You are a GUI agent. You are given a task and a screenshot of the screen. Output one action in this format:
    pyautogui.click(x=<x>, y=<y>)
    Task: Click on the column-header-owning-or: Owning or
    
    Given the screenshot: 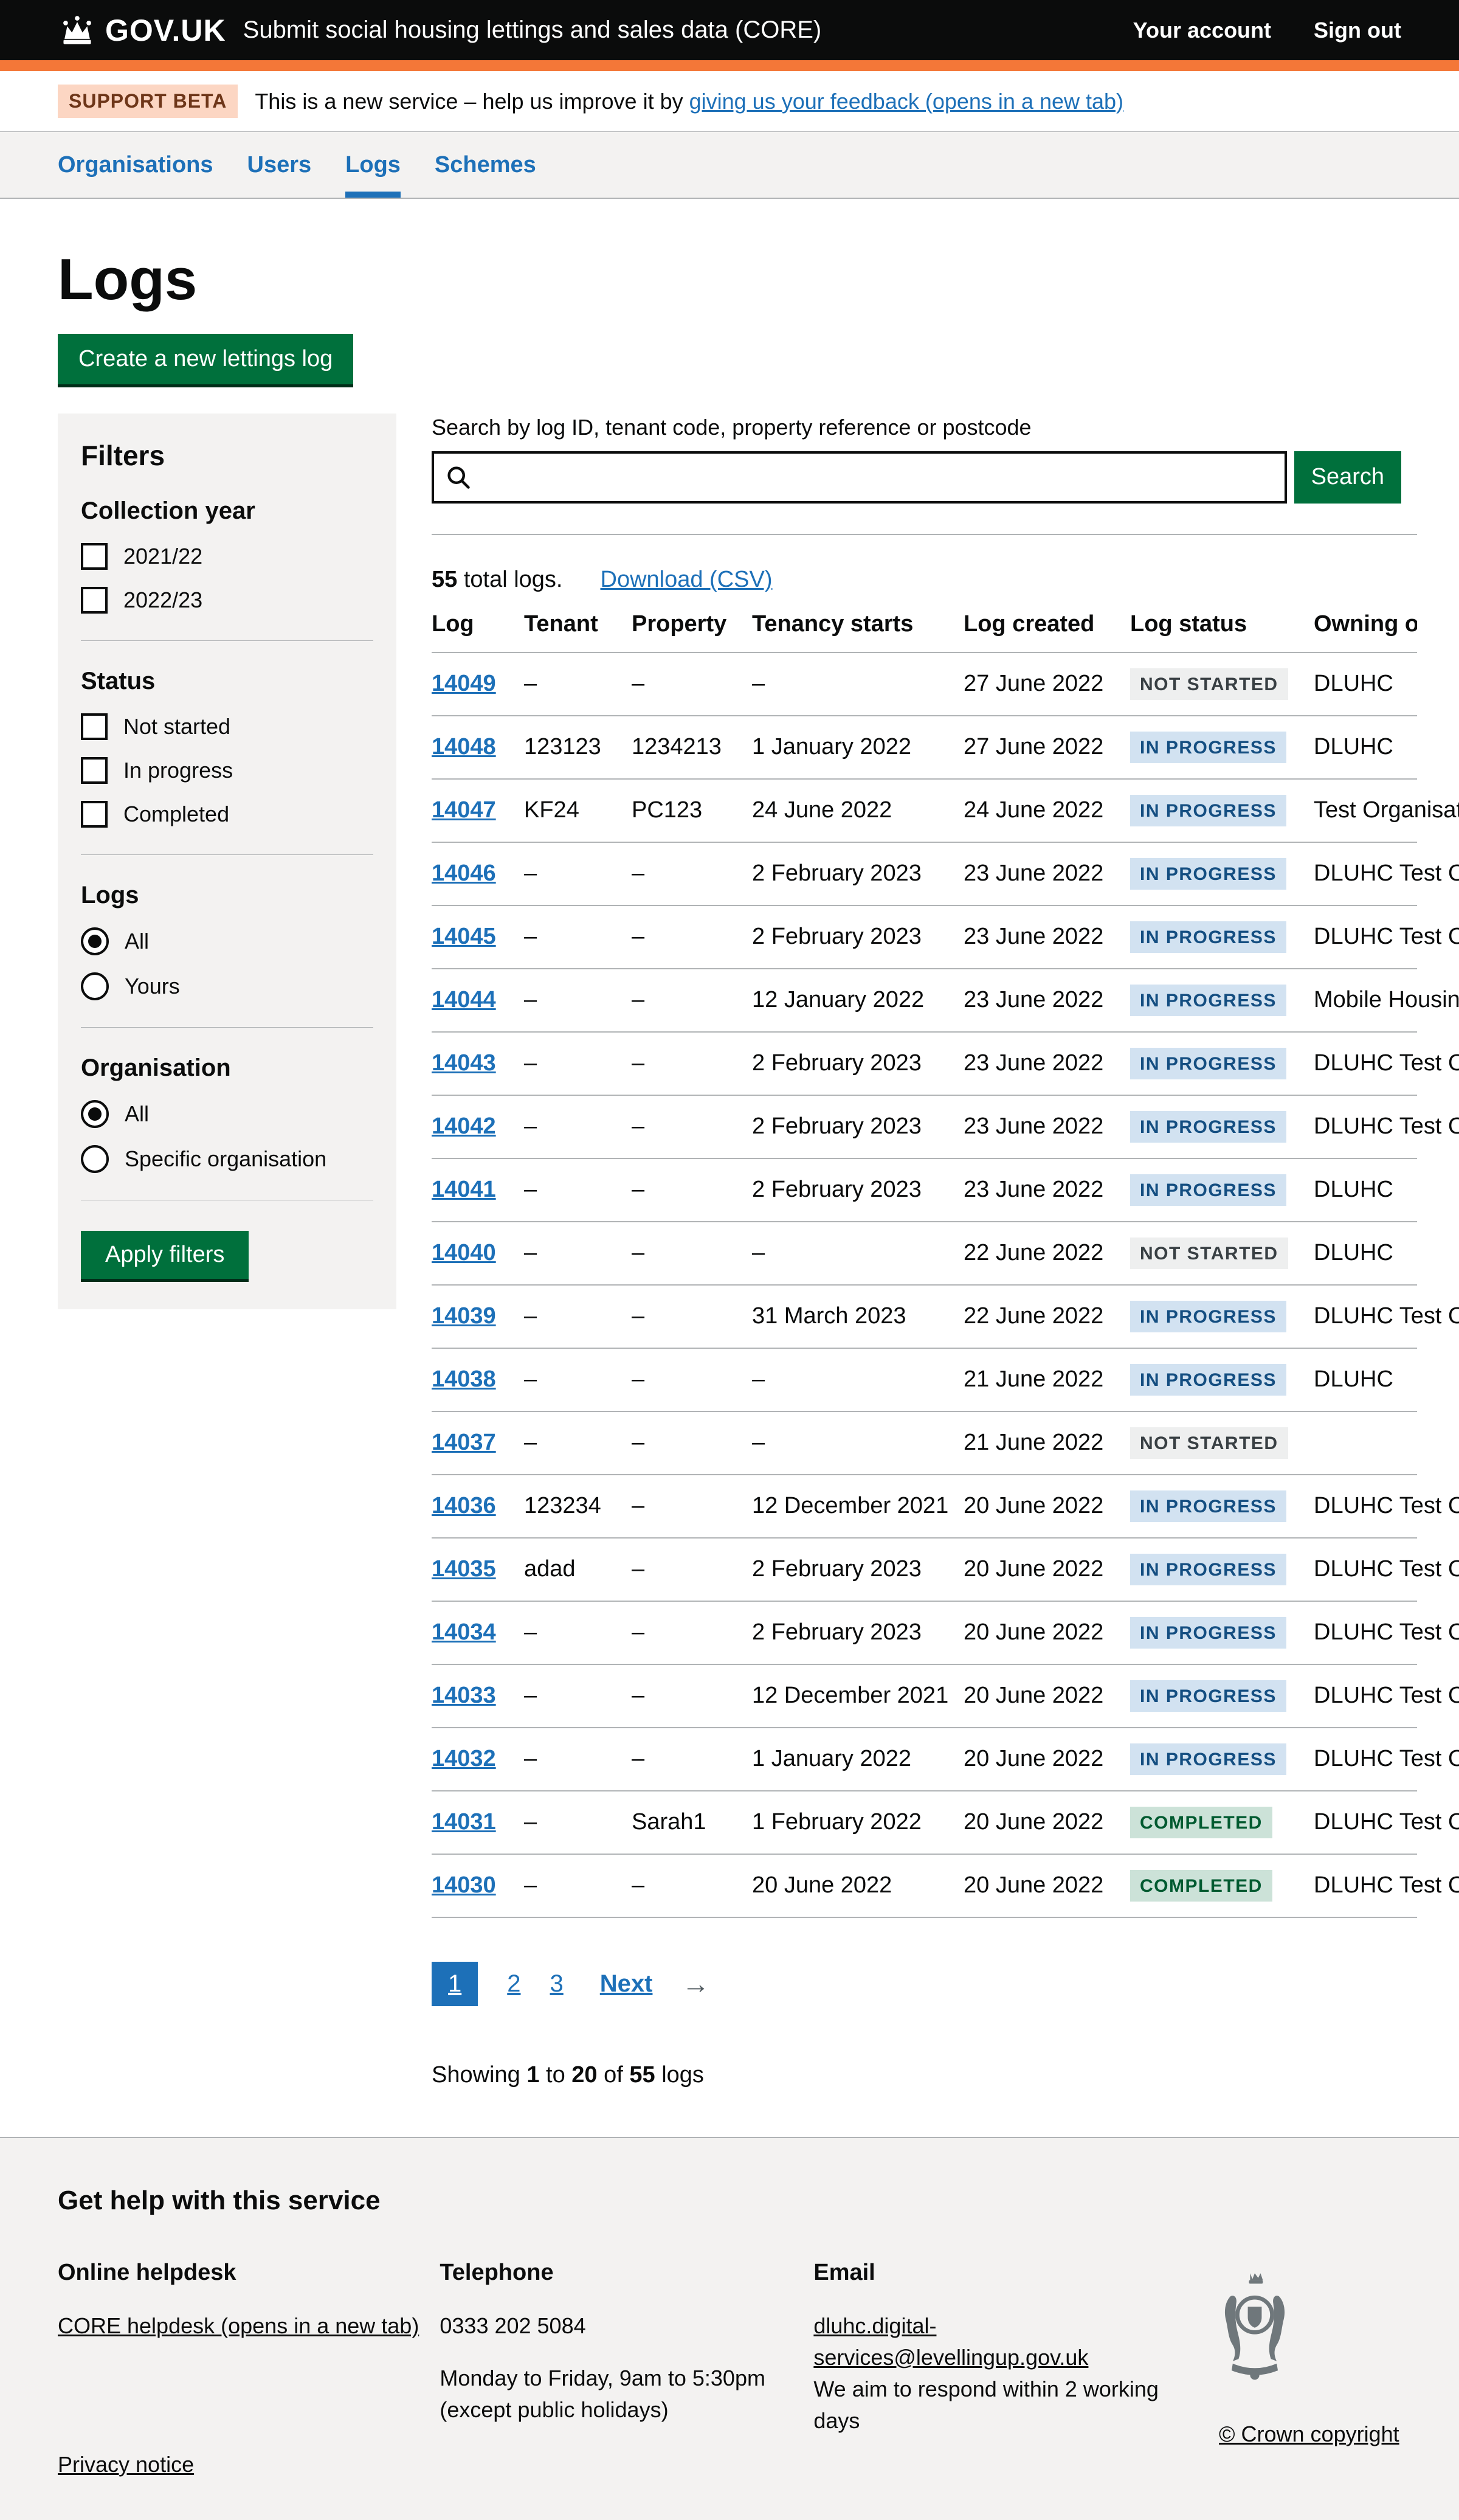 What is the action you would take?
    pyautogui.click(x=1365, y=632)
    